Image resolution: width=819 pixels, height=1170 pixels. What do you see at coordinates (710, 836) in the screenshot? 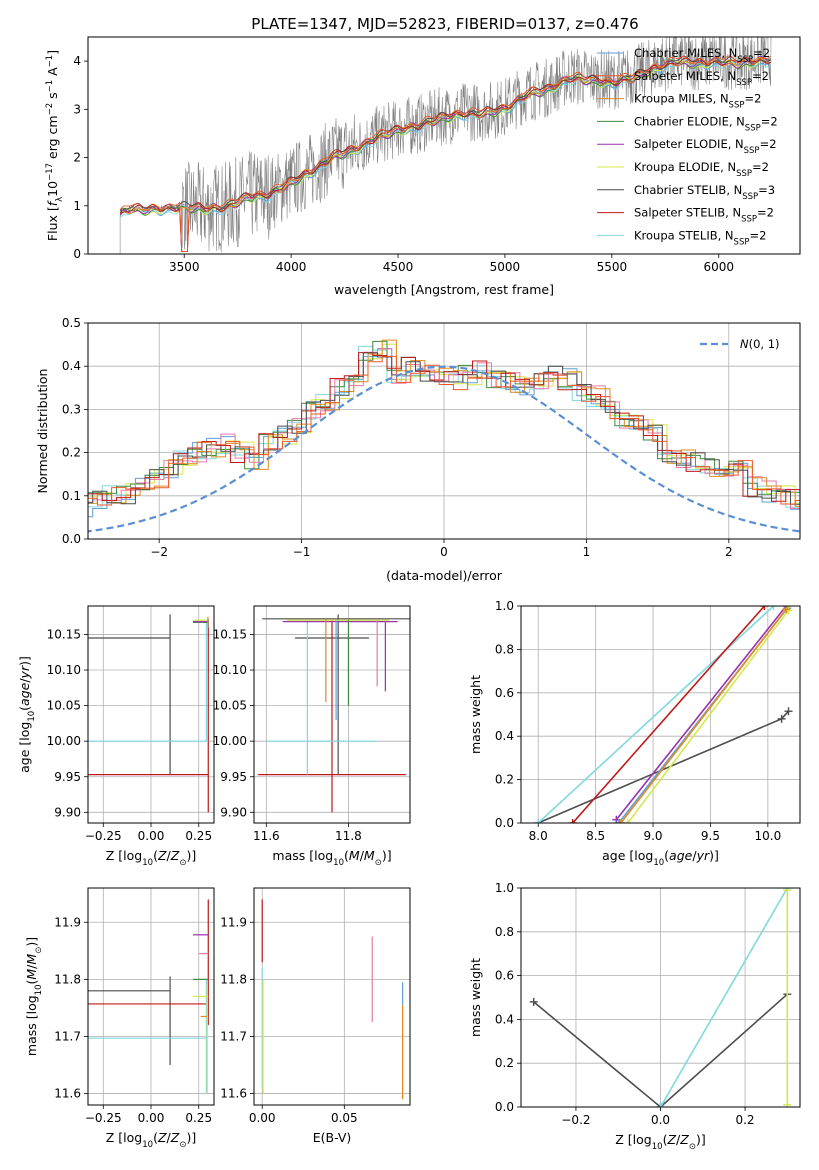
I see `x-tick-label: 9.5` at bounding box center [710, 836].